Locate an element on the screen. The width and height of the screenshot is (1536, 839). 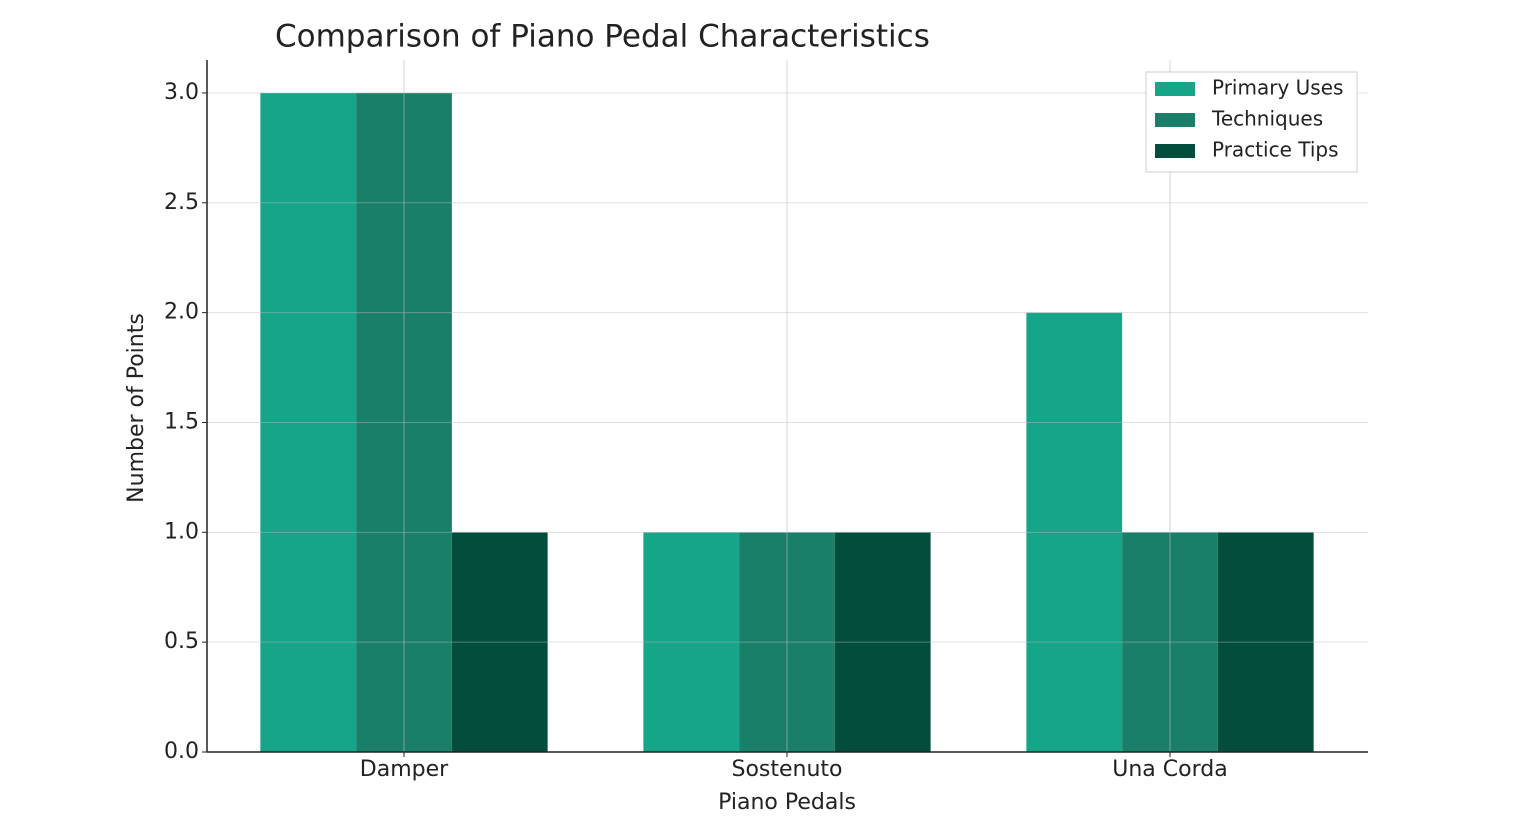
y-tick-label: 0.0 is located at coordinates (181, 751).